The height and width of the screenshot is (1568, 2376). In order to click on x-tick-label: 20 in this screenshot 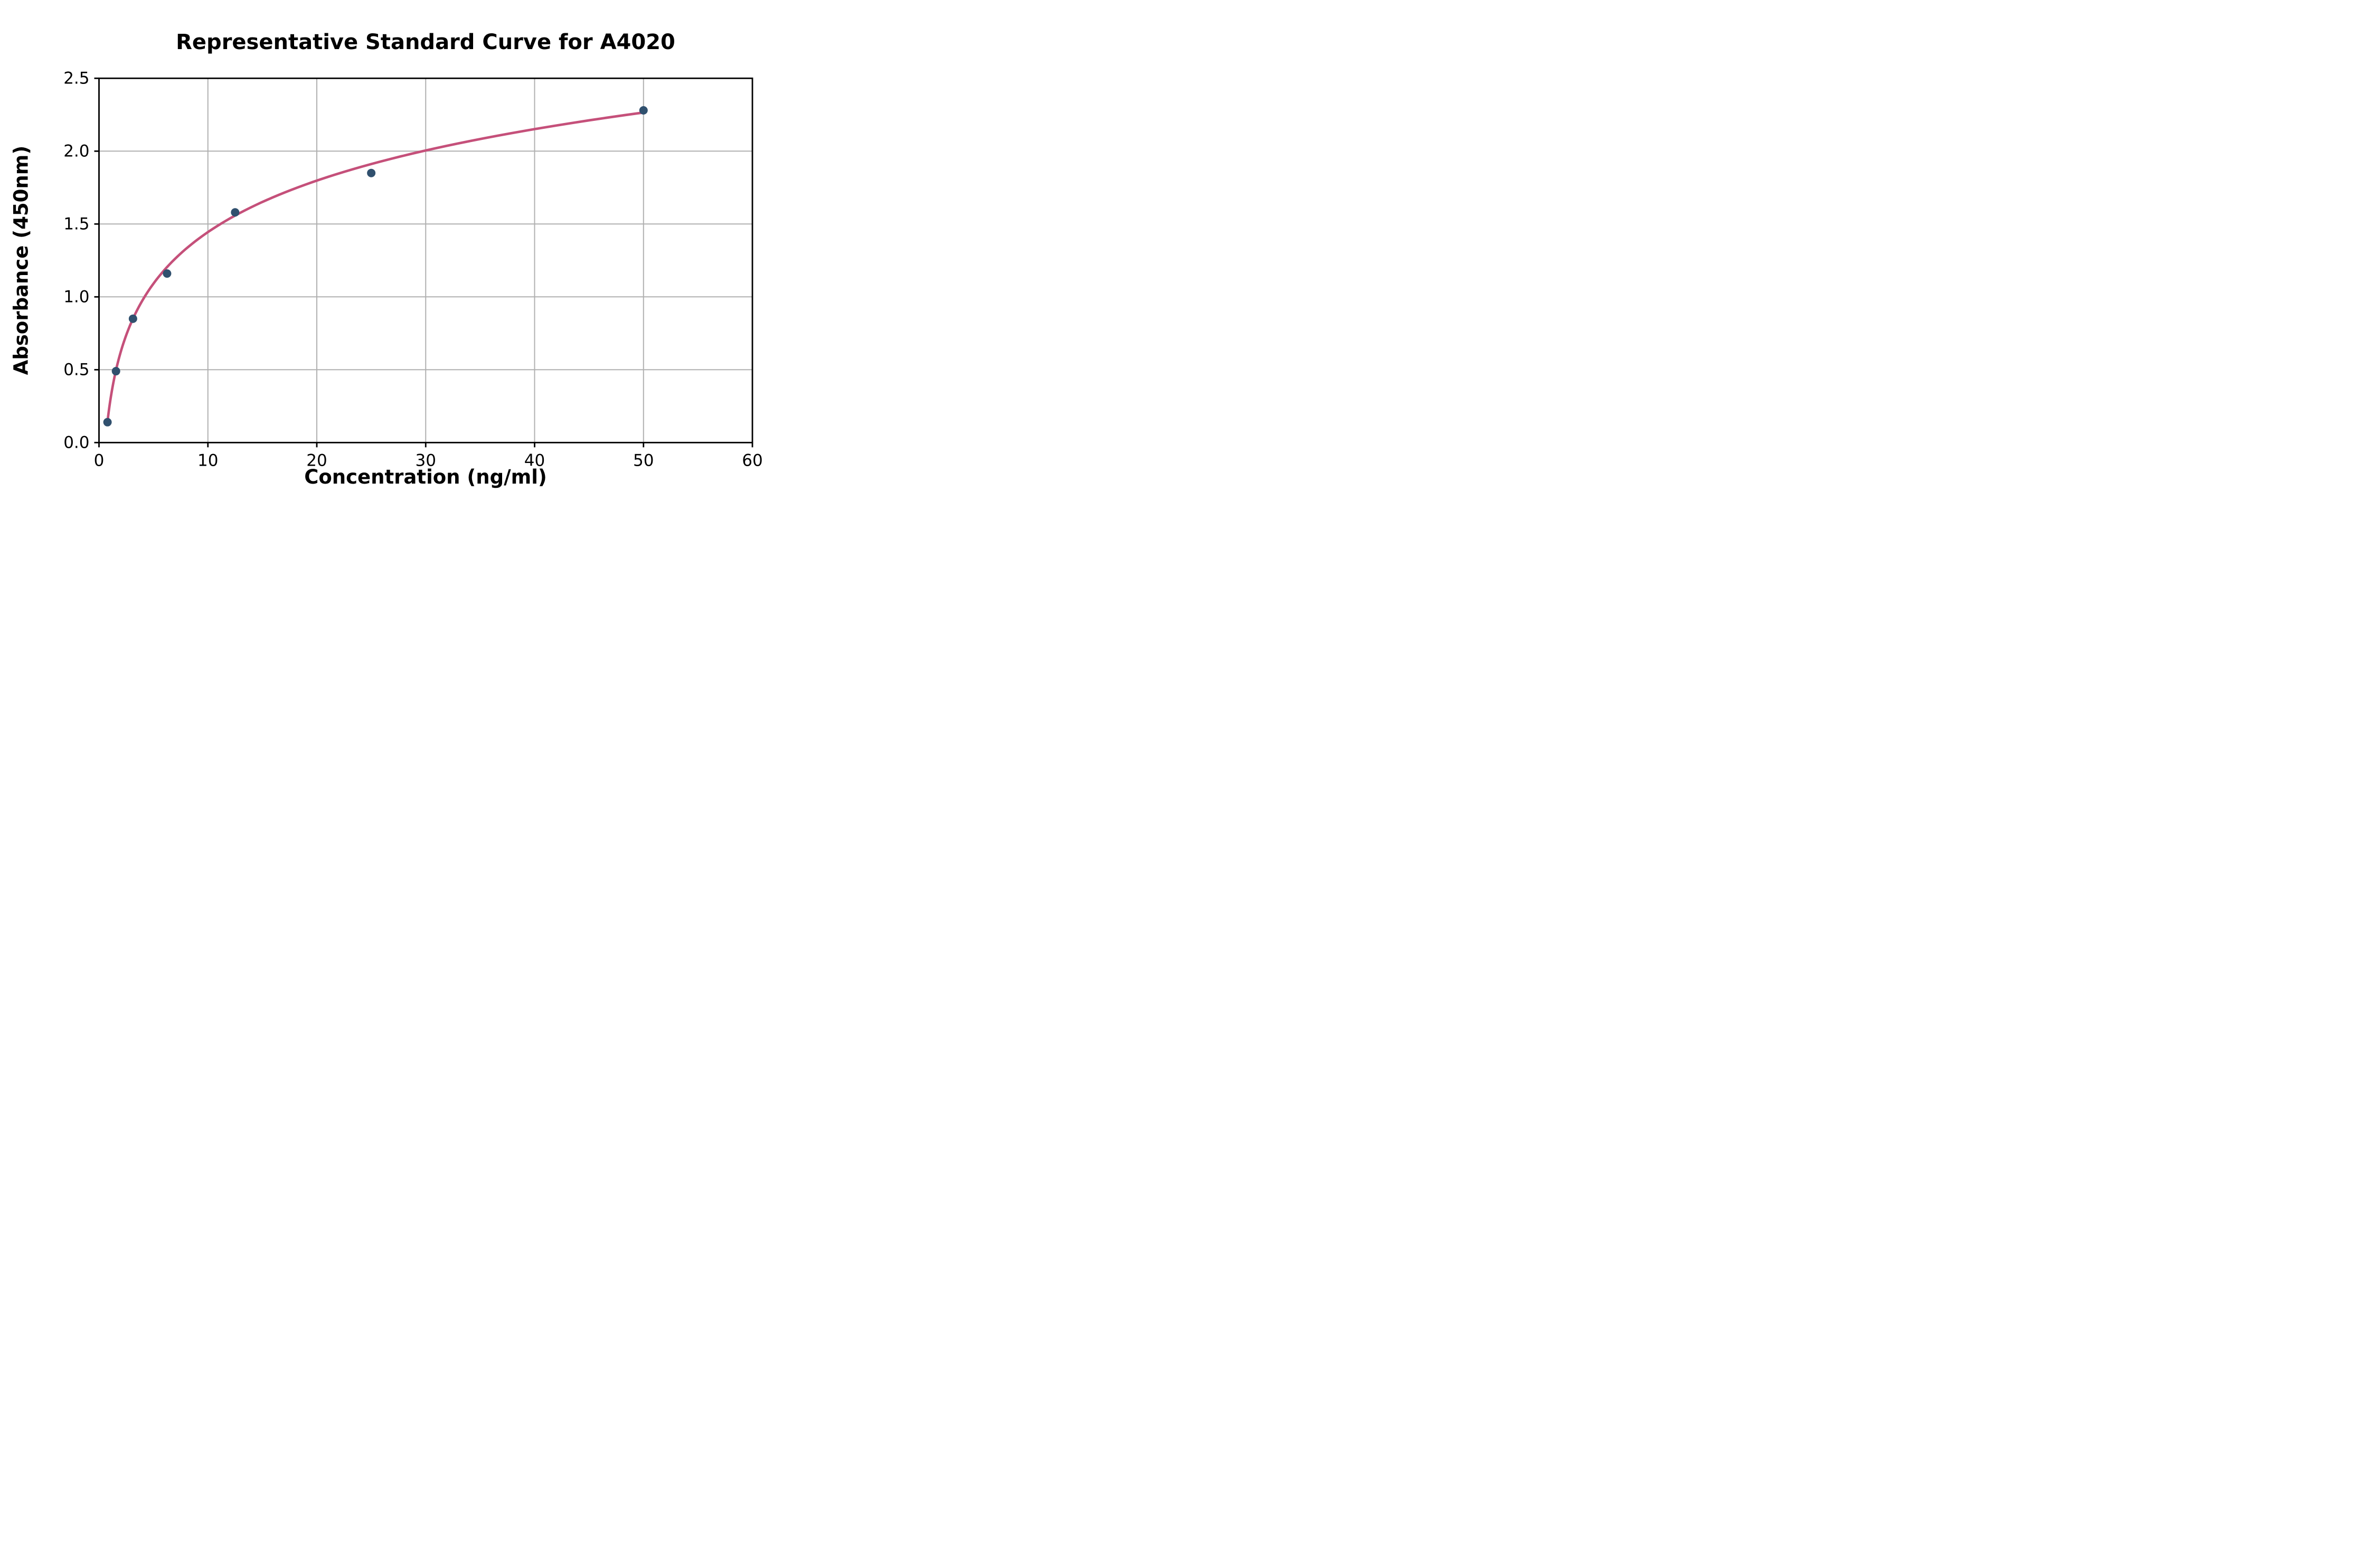, I will do `click(317, 461)`.